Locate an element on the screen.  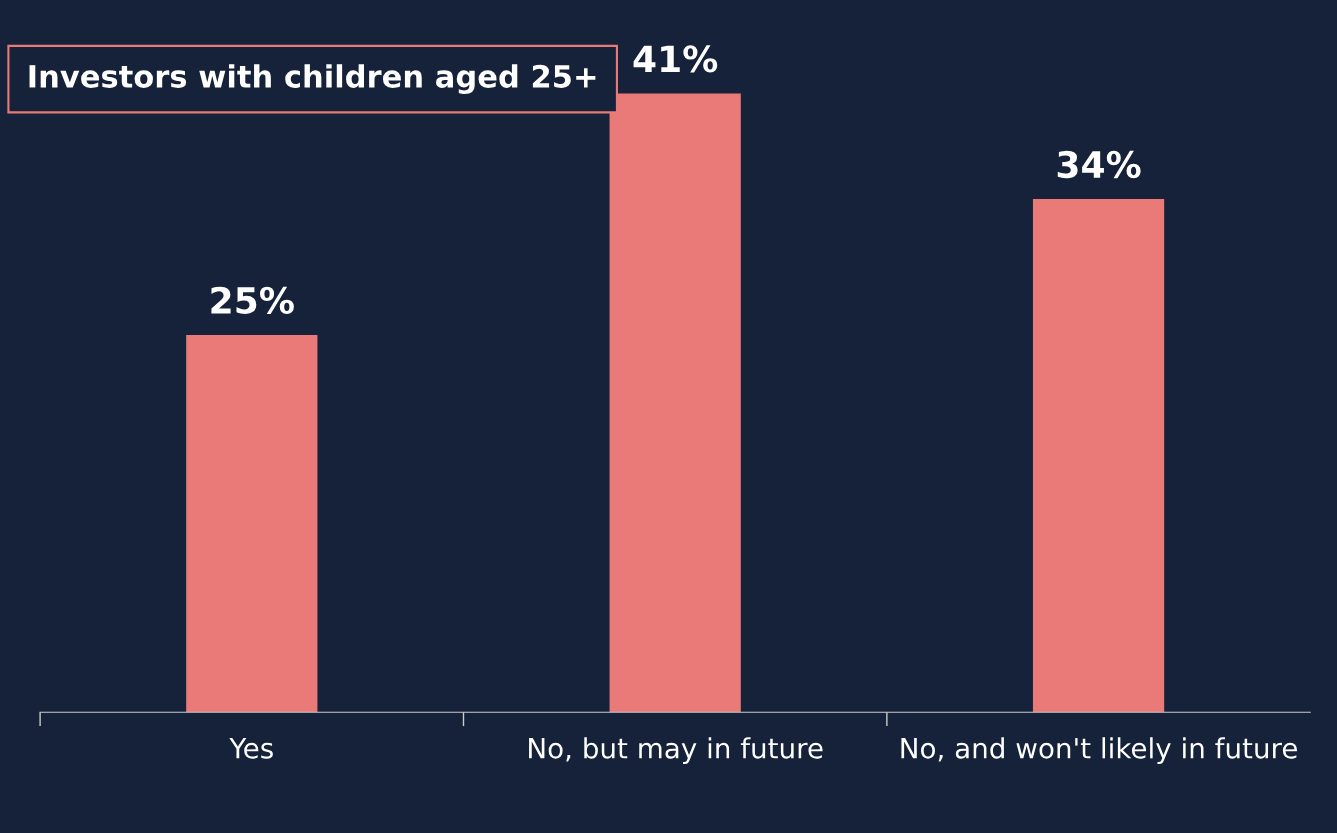
data-label: 25% is located at coordinates (252, 300).